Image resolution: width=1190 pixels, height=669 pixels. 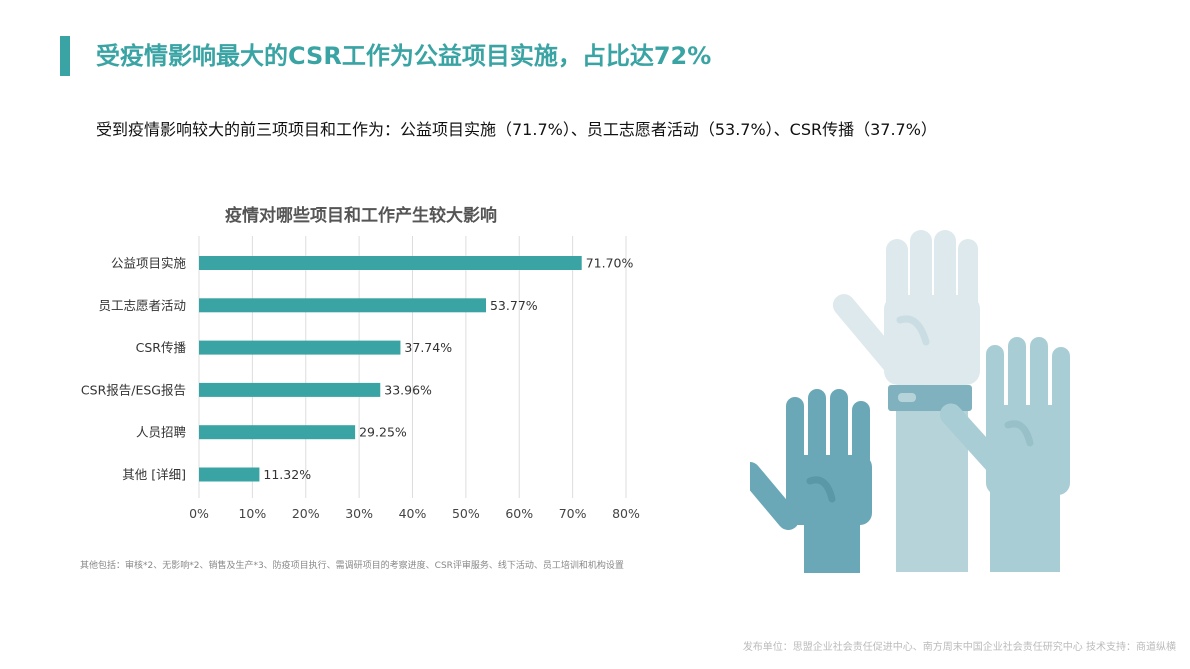 What do you see at coordinates (519, 513) in the screenshot?
I see `x-tick-label: 60%` at bounding box center [519, 513].